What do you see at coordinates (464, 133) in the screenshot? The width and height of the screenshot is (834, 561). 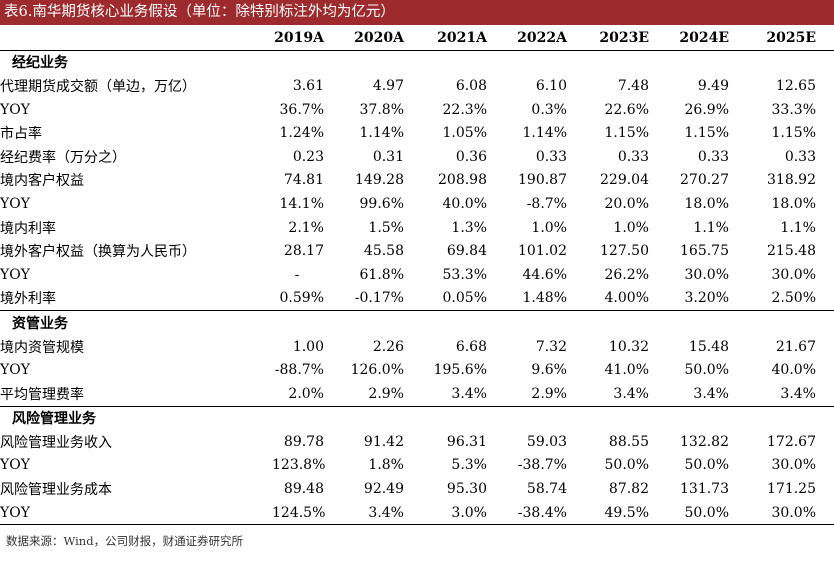 I see `cell-value: 1.05%` at bounding box center [464, 133].